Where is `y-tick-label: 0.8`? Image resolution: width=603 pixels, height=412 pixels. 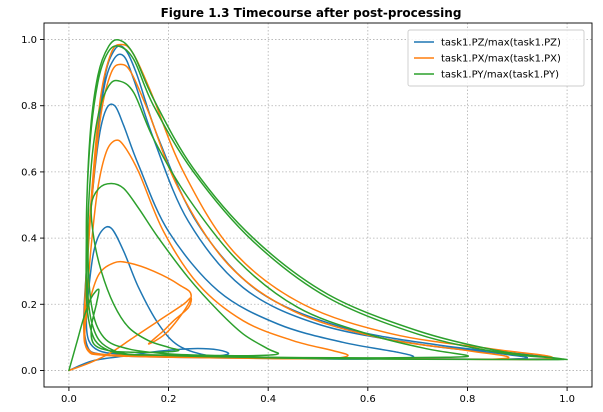 y-tick-label: 0.8 is located at coordinates (29, 106).